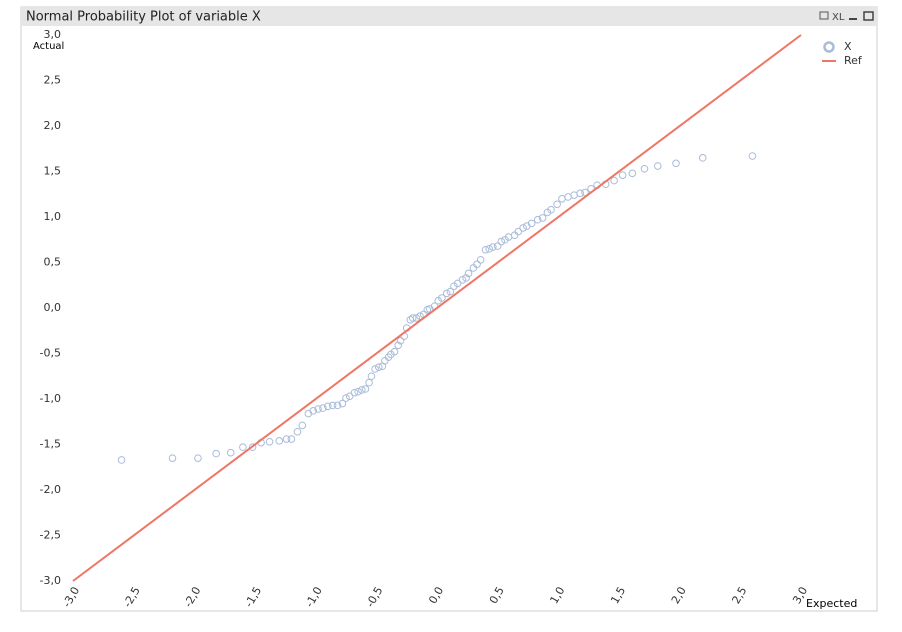 The image size is (902, 632). What do you see at coordinates (48, 46) in the screenshot?
I see `y-axis-label: Actual` at bounding box center [48, 46].